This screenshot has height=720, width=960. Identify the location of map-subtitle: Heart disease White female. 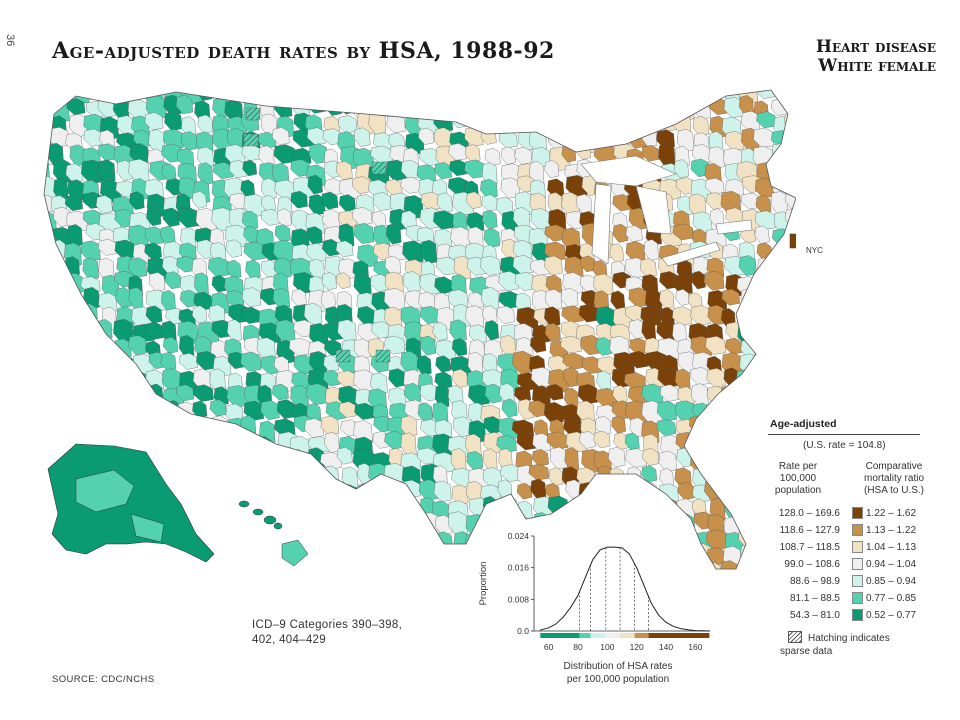
(876, 57).